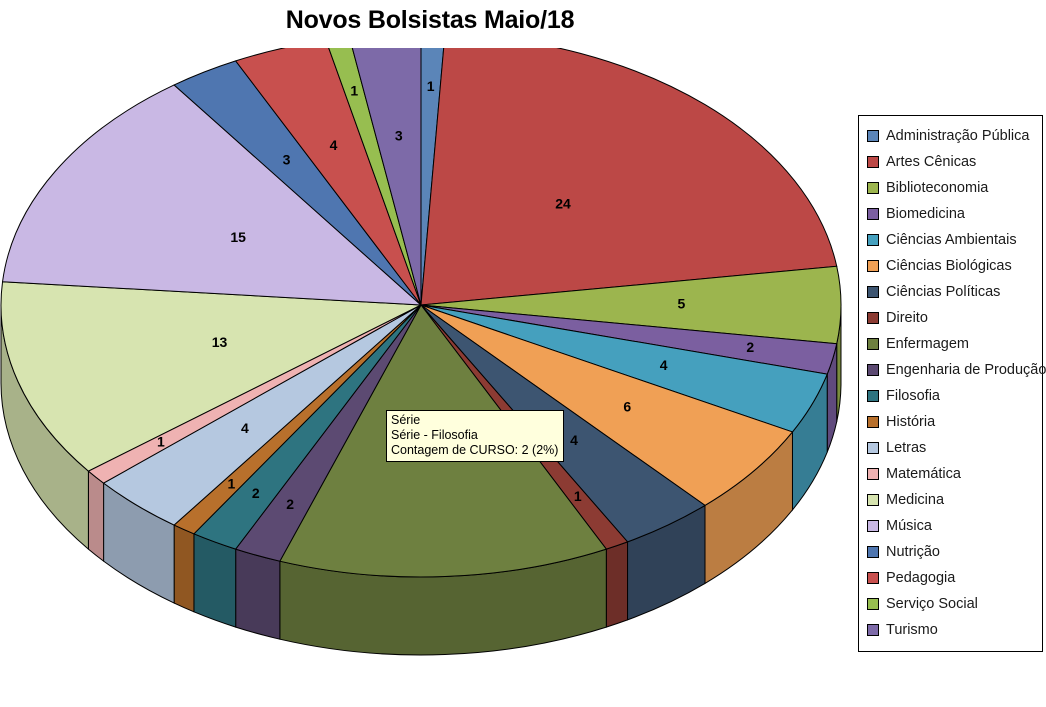  I want to click on legend-item-label: Administração Pública, so click(958, 136).